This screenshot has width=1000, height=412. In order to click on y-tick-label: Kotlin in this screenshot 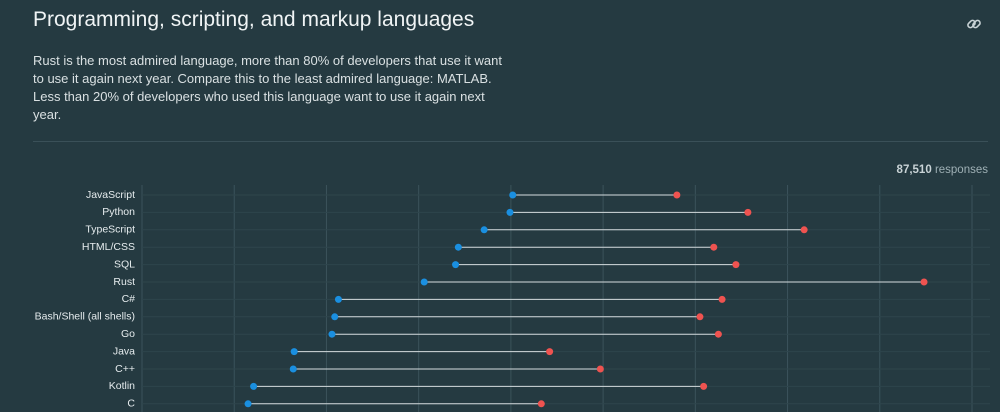, I will do `click(122, 386)`.